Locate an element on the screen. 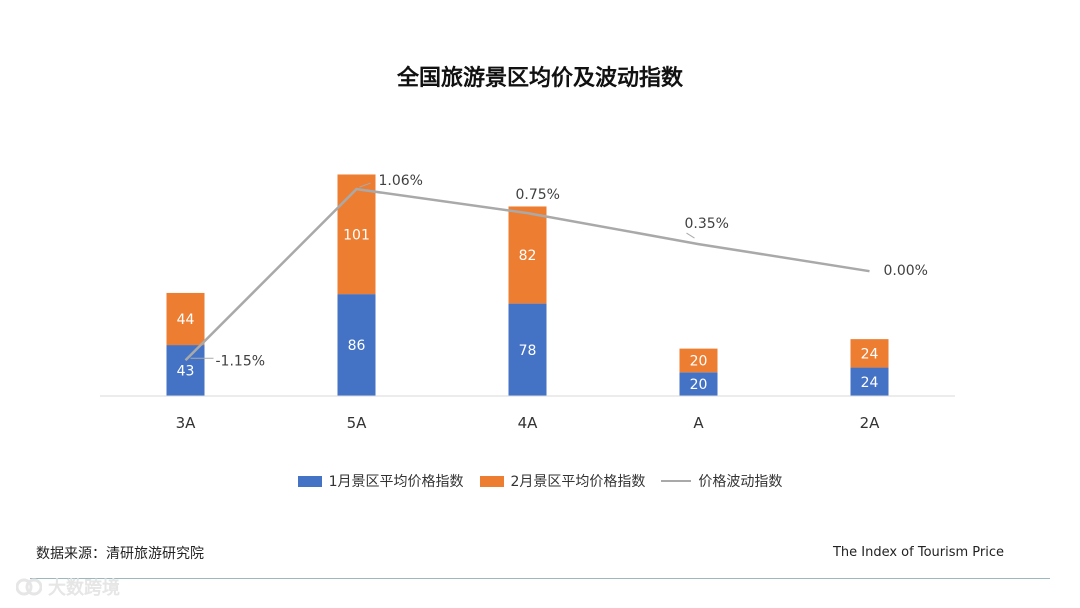 The image size is (1080, 608). chart-legend: 1月景区平均价格指数 2月景区平均价格指数 价格波动指数 is located at coordinates (540, 481).